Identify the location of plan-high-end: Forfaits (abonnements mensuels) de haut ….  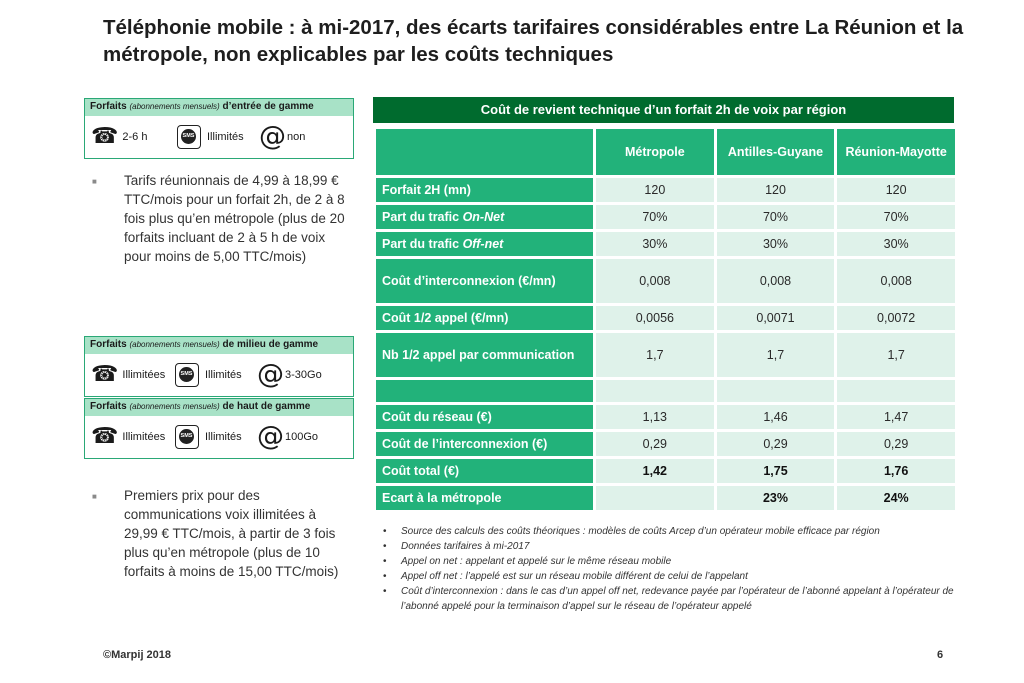
(219, 428).